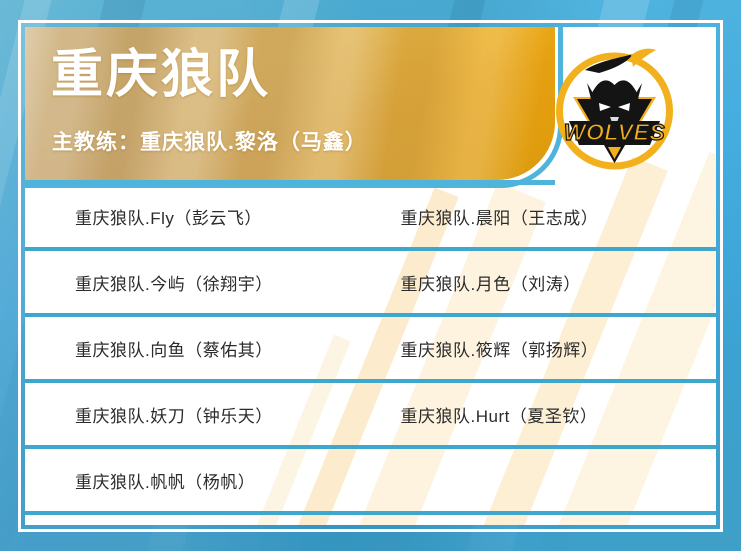  I want to click on header-bottom-strip, so click(290, 182).